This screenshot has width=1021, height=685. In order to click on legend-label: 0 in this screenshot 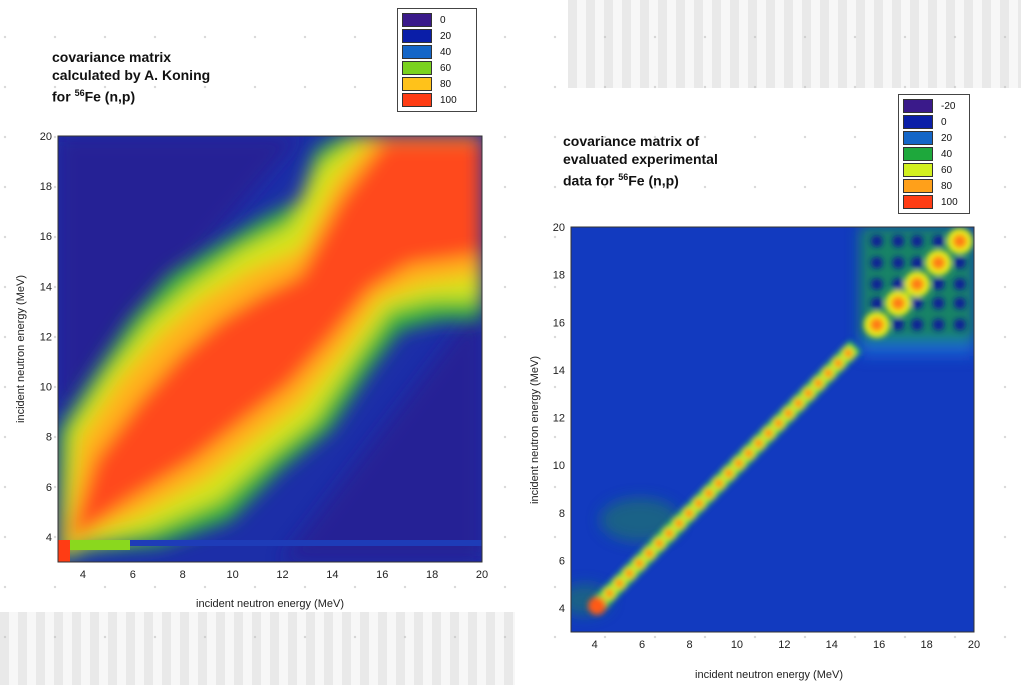, I will do `click(443, 20)`.